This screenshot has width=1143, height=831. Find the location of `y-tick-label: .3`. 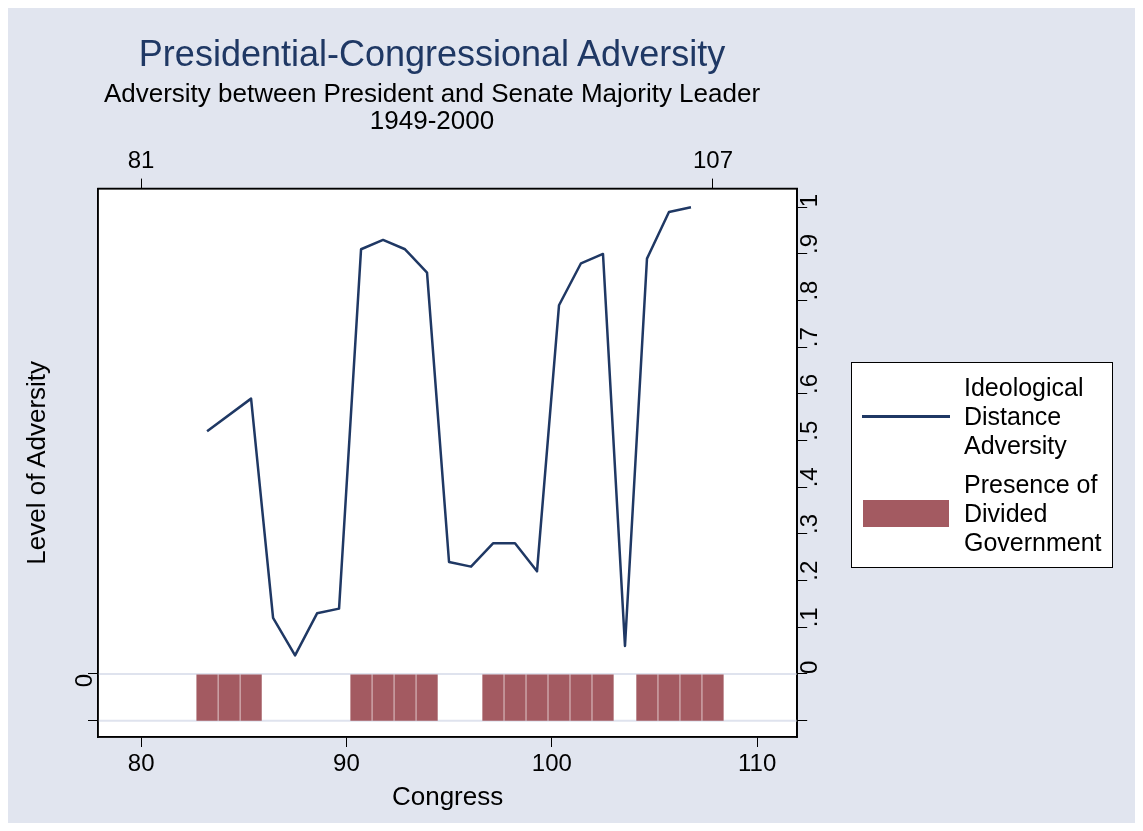

y-tick-label: .3 is located at coordinates (808, 523).